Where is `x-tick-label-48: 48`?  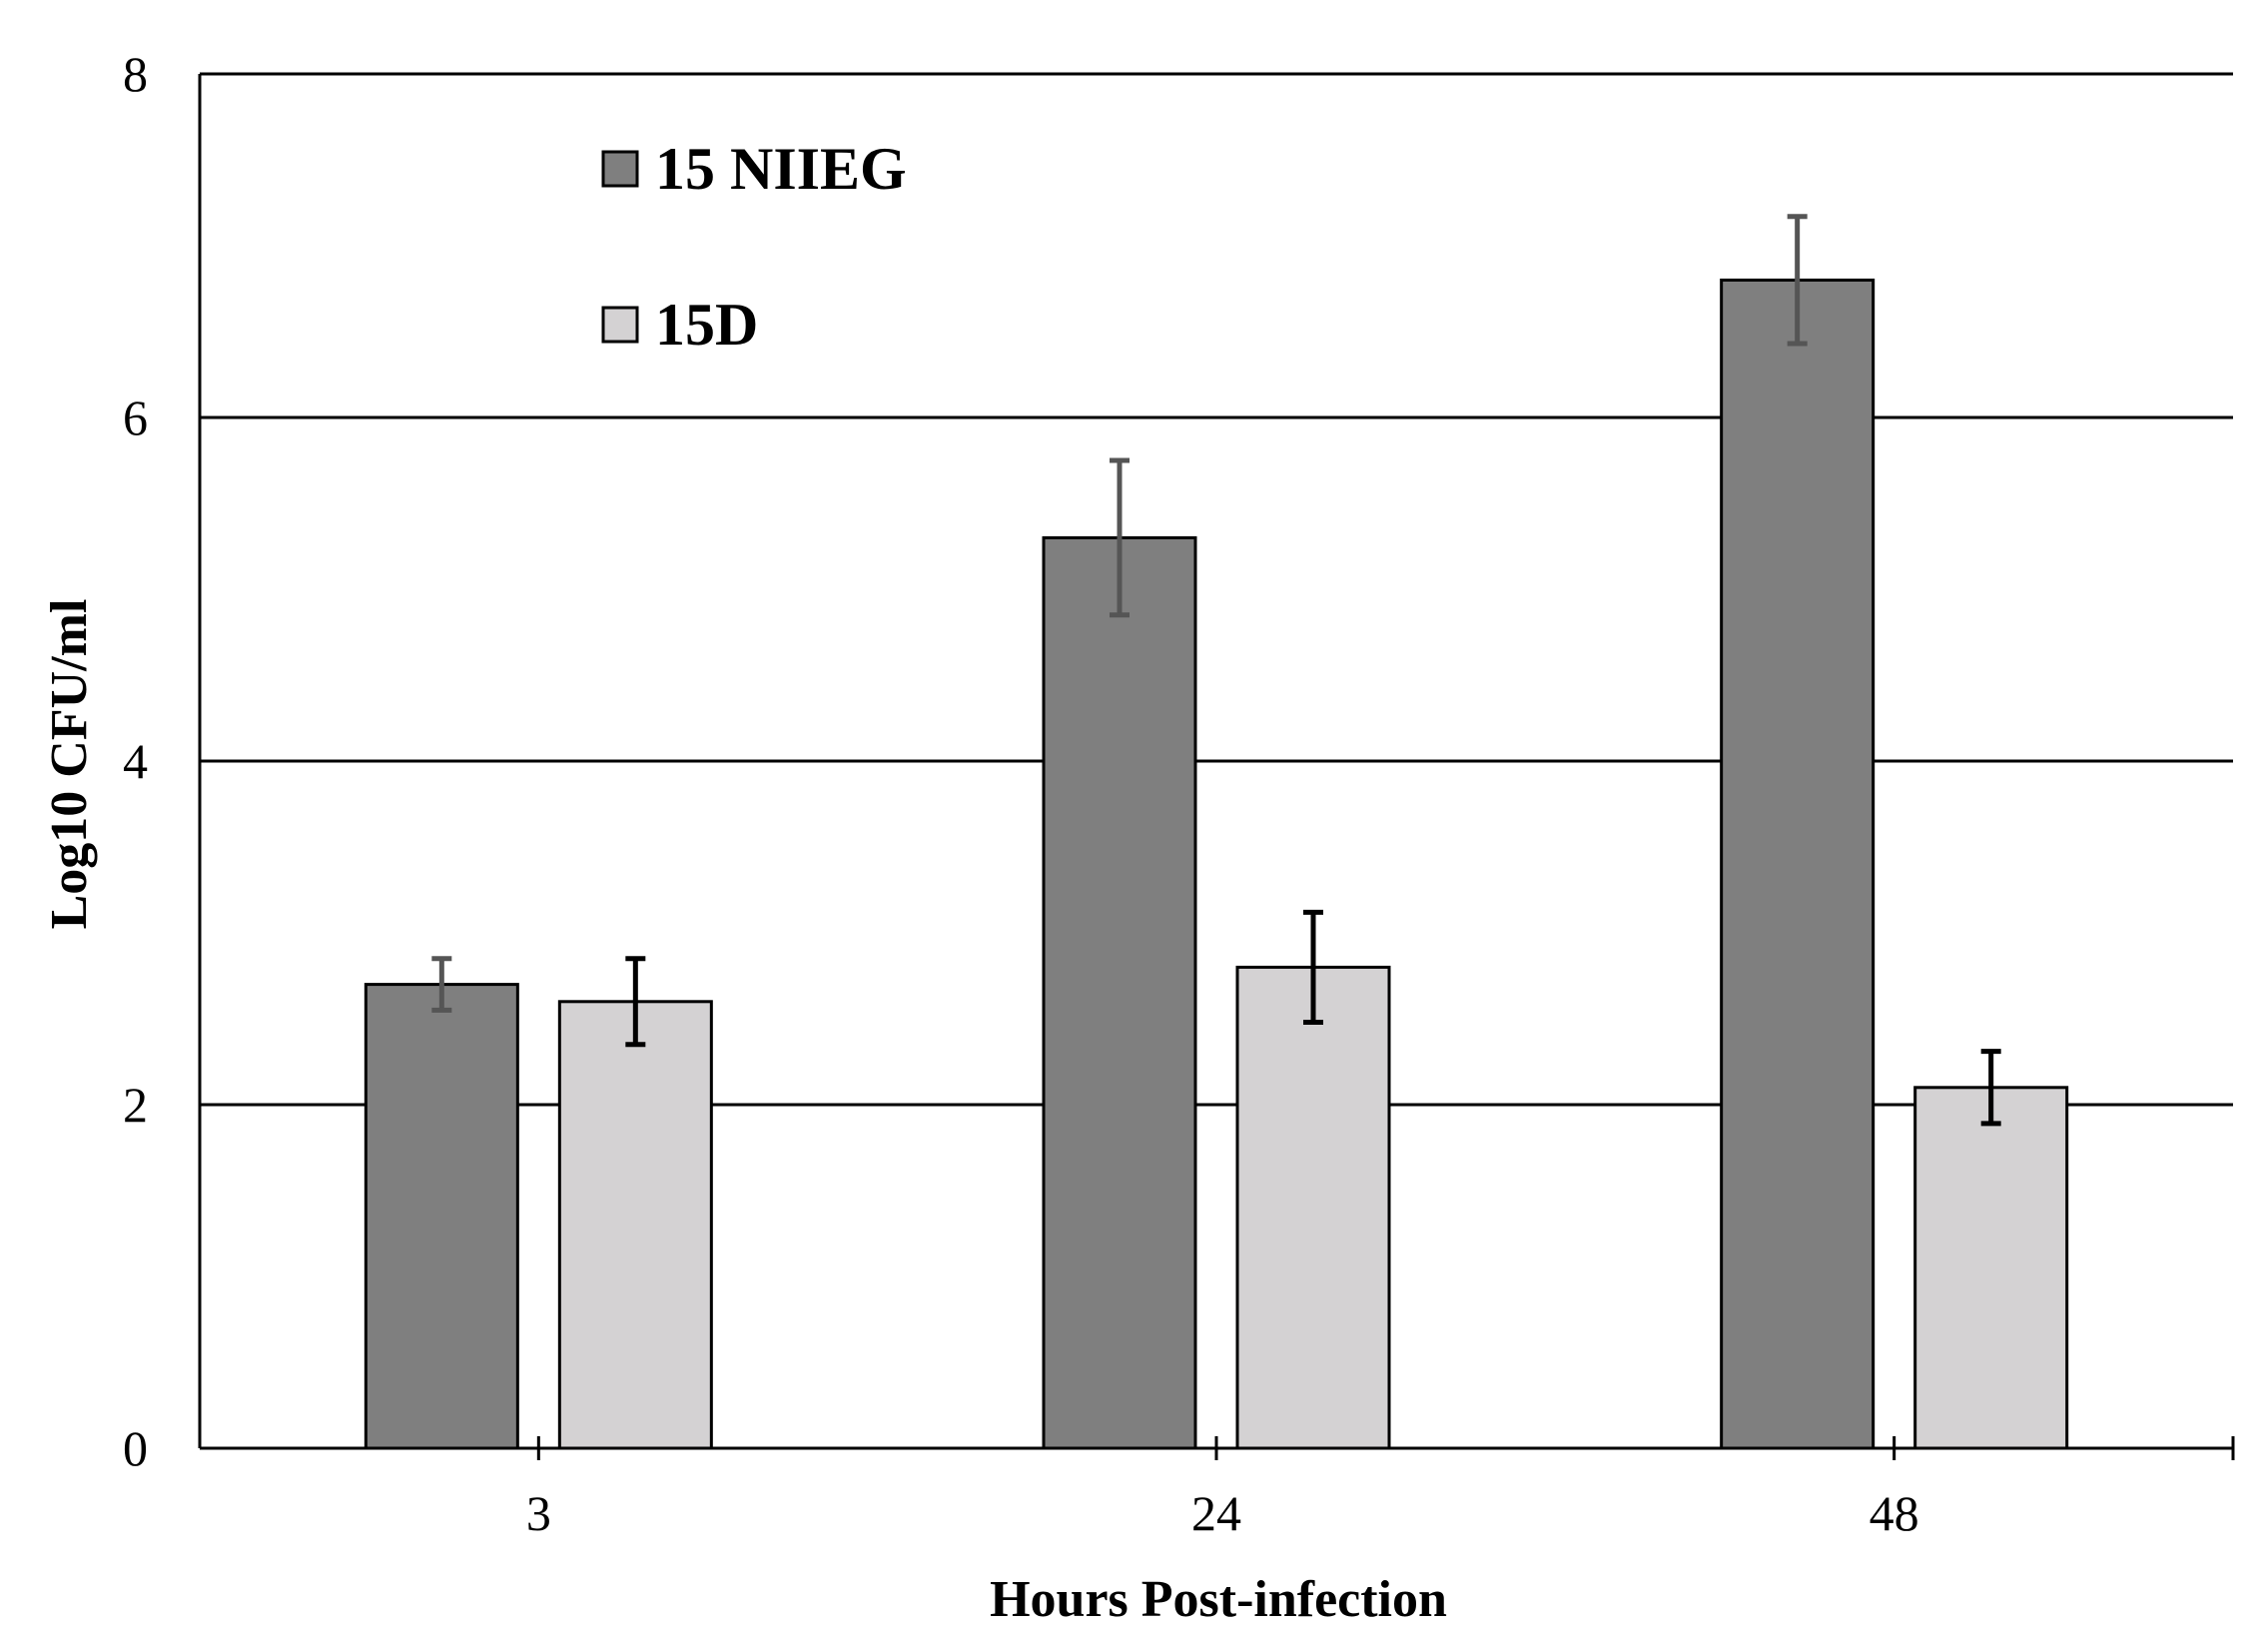
x-tick-label-48: 48 is located at coordinates (1894, 1513).